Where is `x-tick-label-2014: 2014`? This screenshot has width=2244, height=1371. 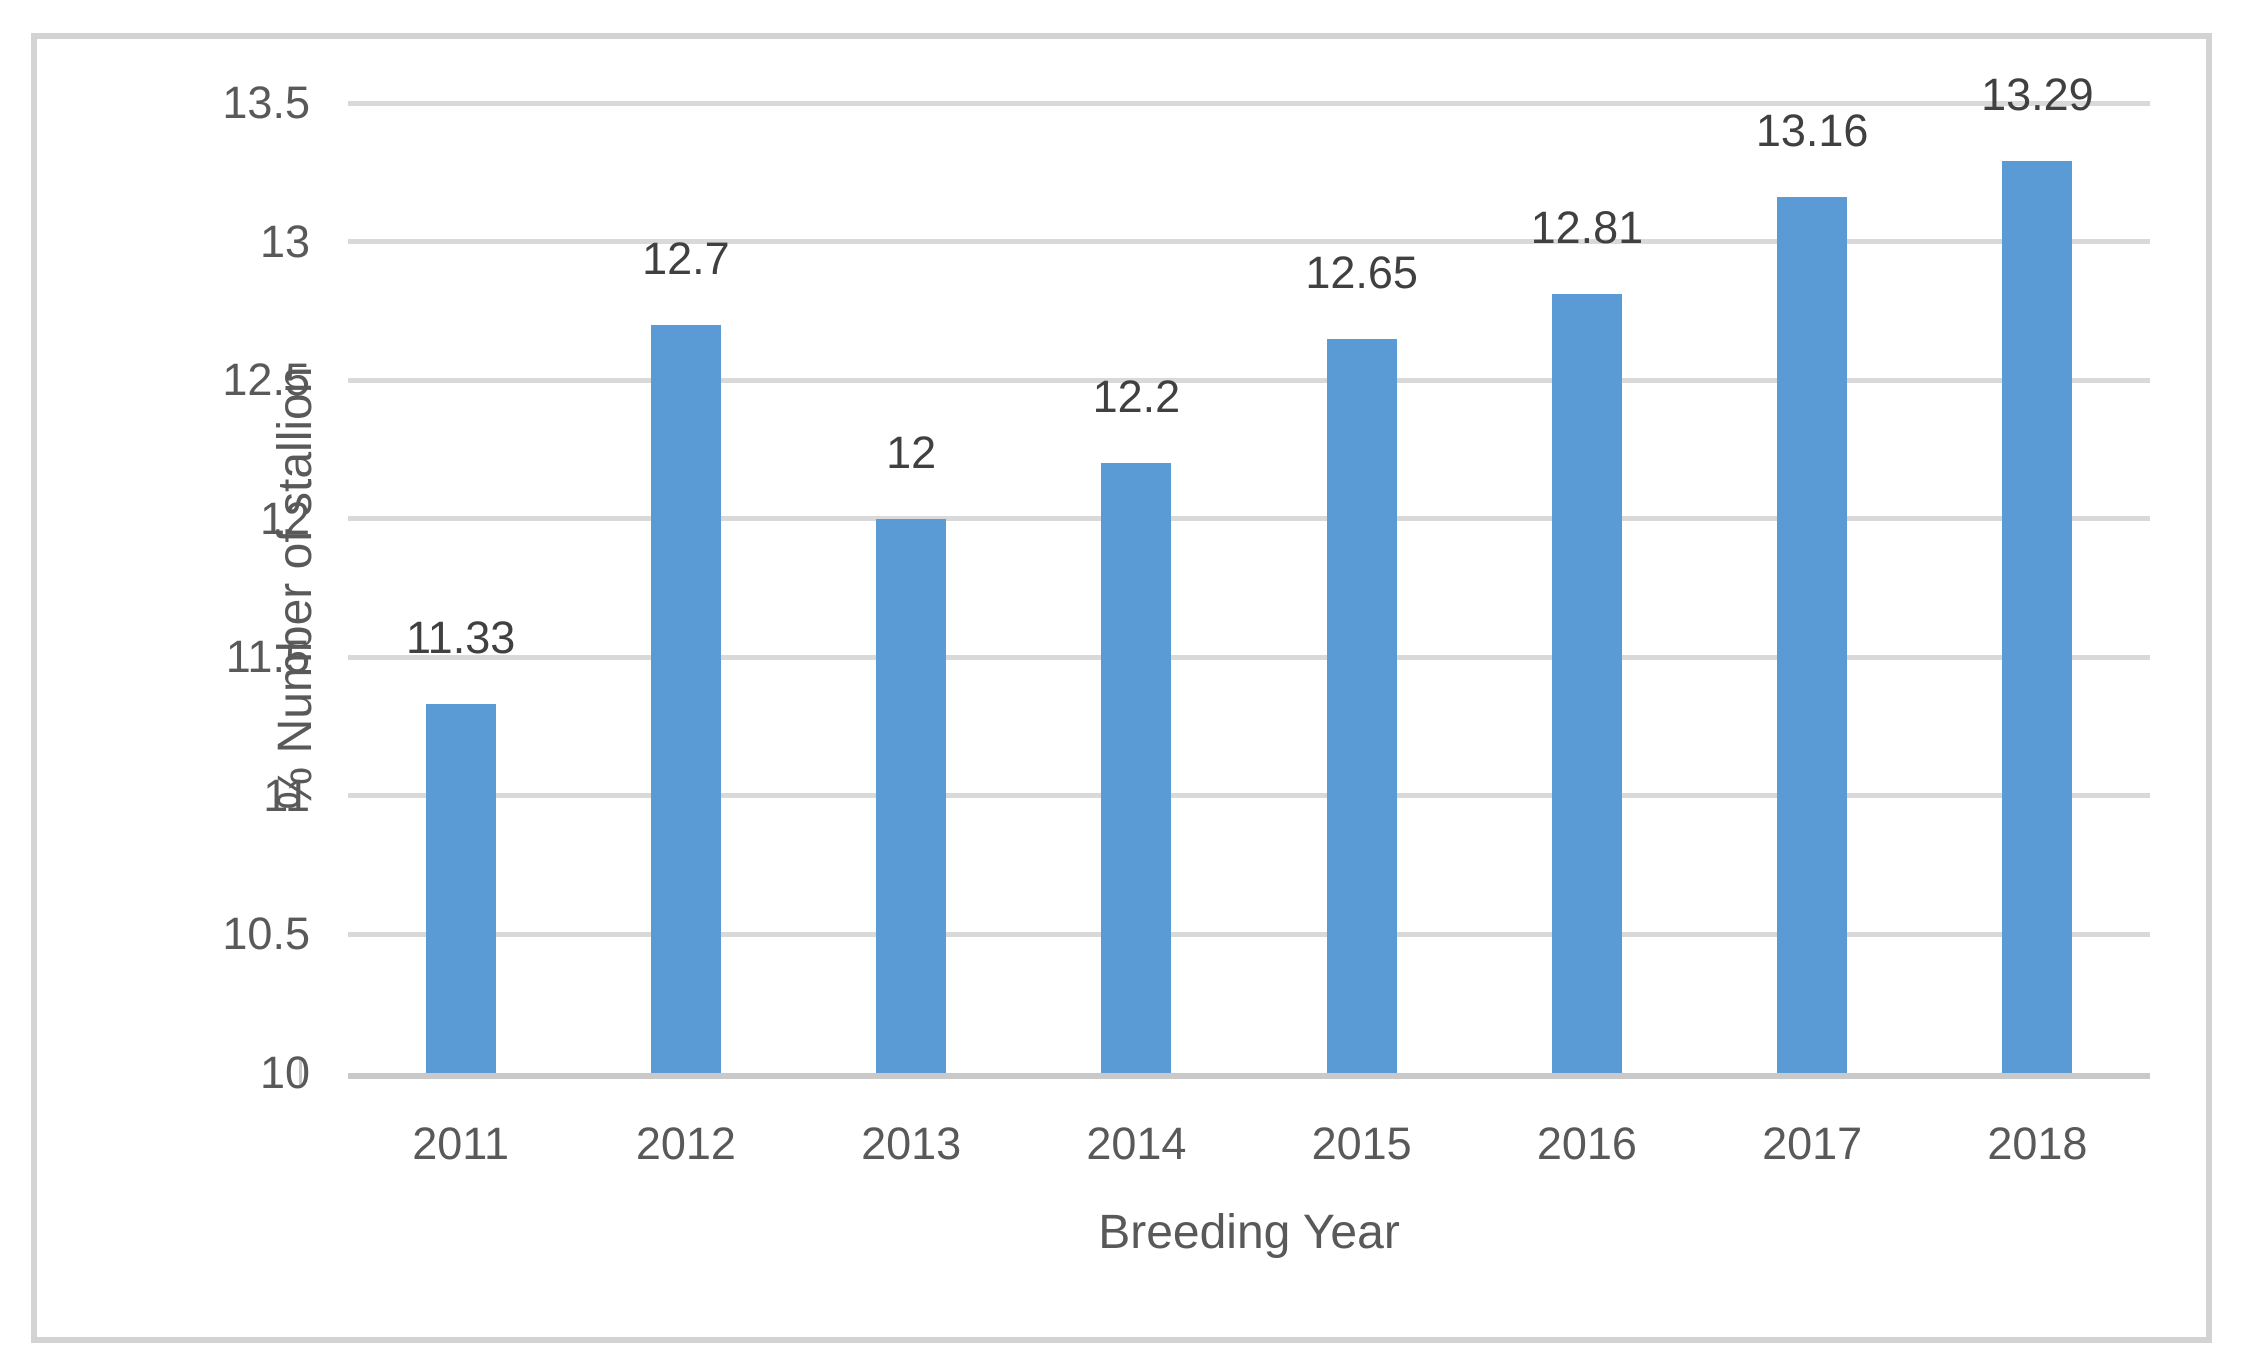
x-tick-label-2014: 2014 is located at coordinates (1136, 1143).